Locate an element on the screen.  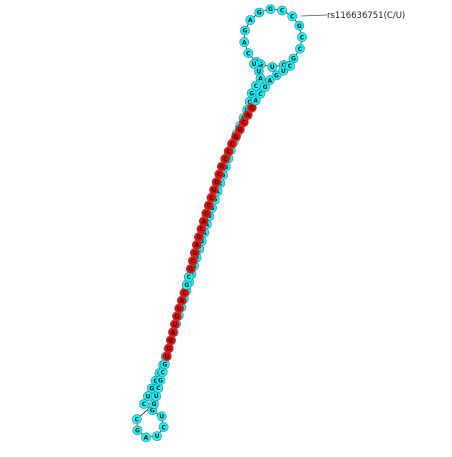
stem-strand-a-base: A is located at coordinates (260, 78).